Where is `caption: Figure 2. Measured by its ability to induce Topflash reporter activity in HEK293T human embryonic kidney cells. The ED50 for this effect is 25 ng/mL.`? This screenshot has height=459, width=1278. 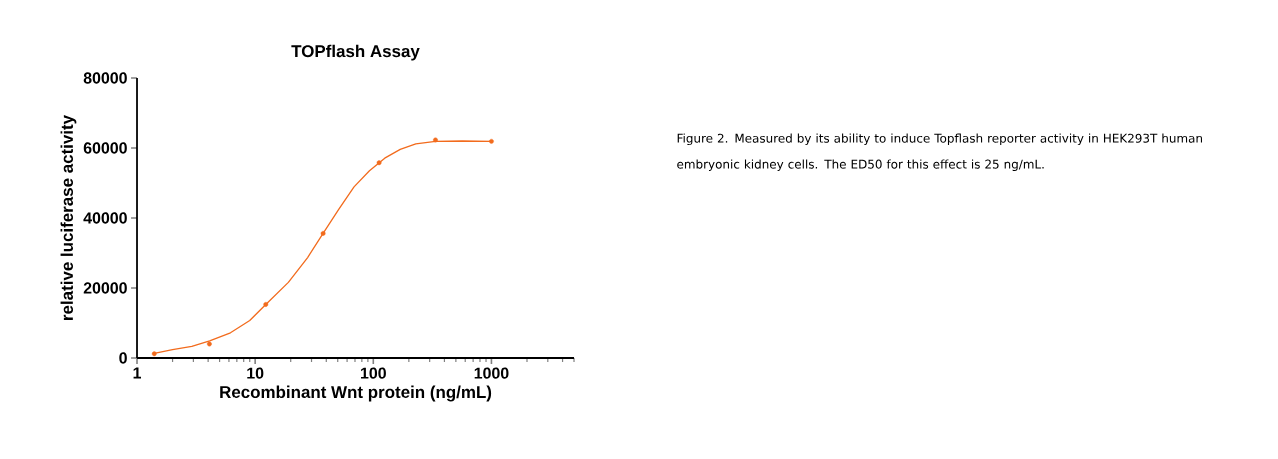
caption: Figure 2. Measured by its ability to induce Topflash reporter activity in HEK293T human embryonic kidney cells. The ED50 for this effect is 25 ng/mL. is located at coordinates (939, 152).